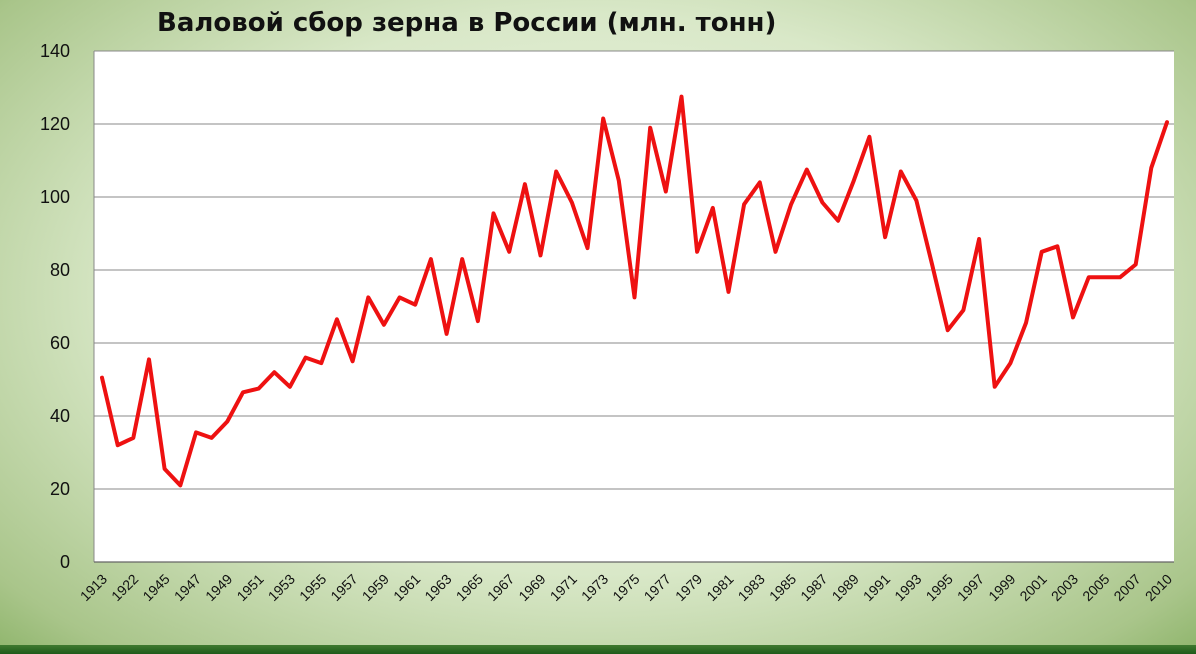  Describe the element at coordinates (281, 587) in the screenshot. I see `x-tick-label: 1953` at that location.